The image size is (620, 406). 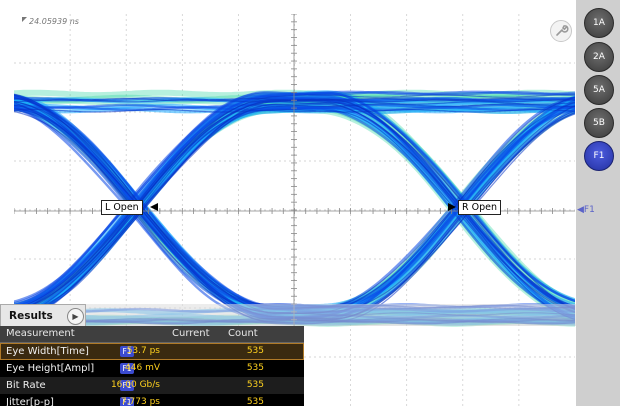 I want to click on current-value: 446 mV, so click(x=142, y=368).